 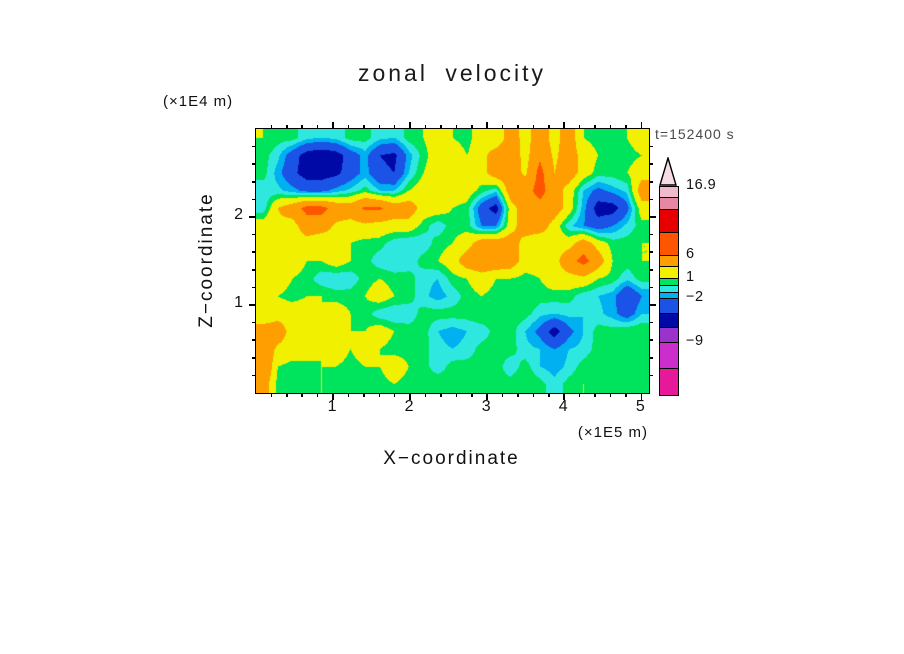 What do you see at coordinates (640, 406) in the screenshot?
I see `x-tick-label: 5` at bounding box center [640, 406].